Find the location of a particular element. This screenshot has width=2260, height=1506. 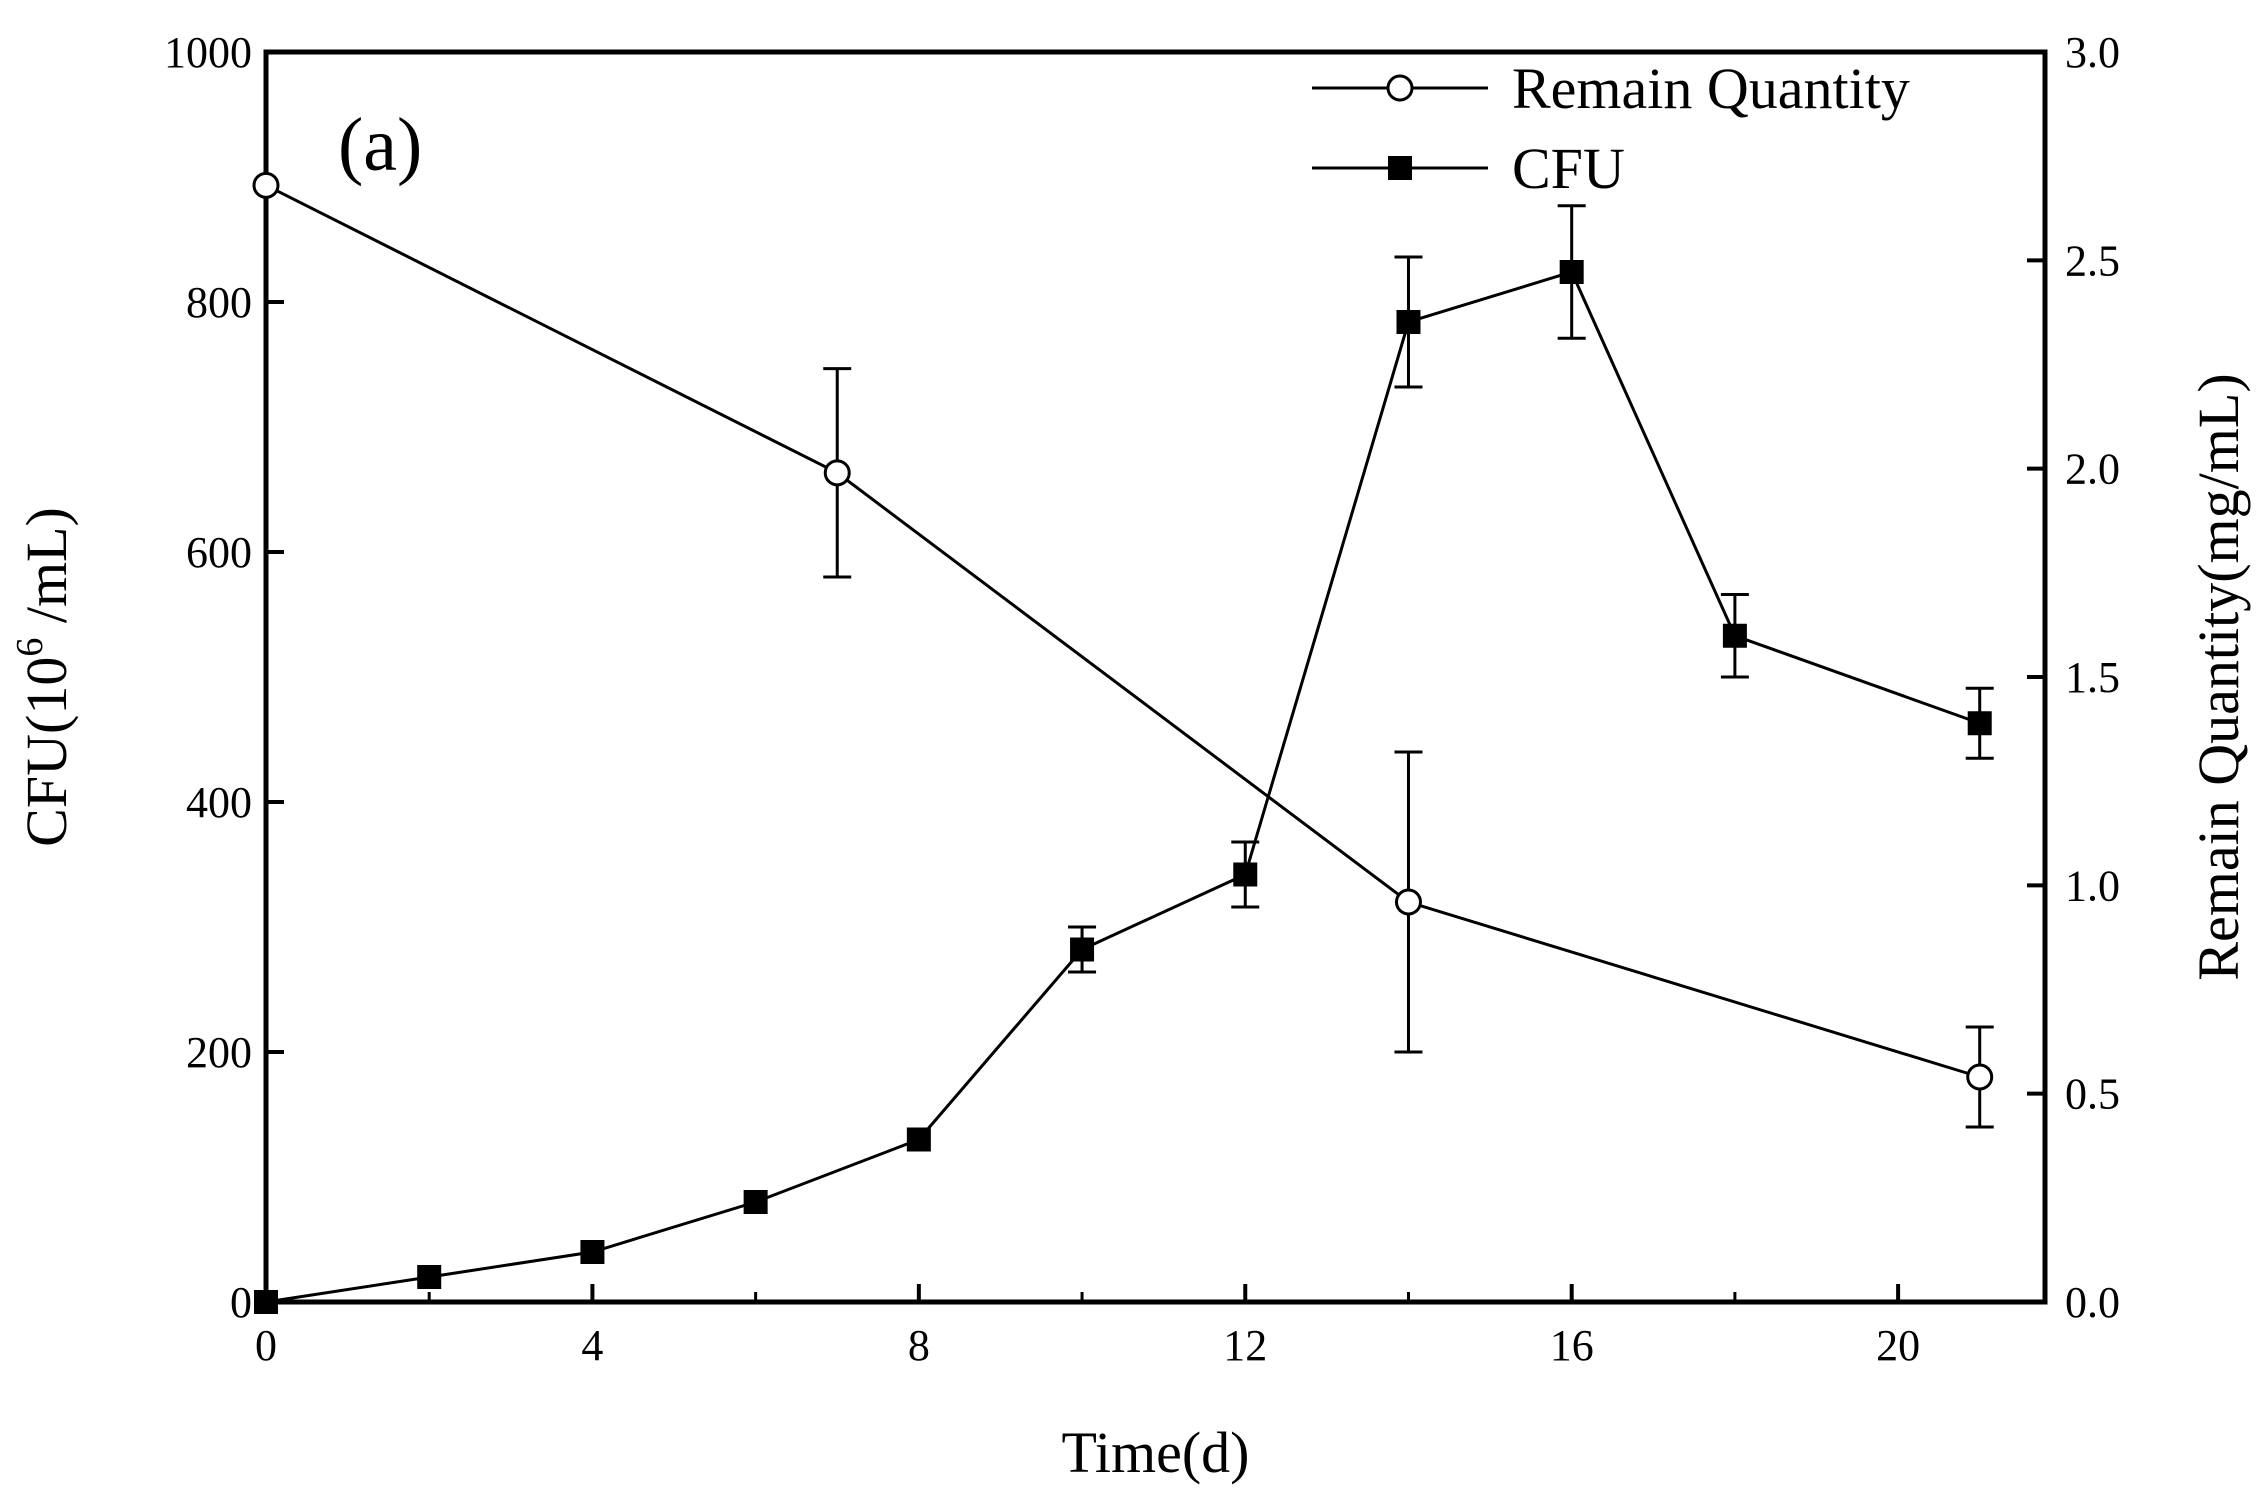

y-left-title-suffix: /mL) is located at coordinates (46, 572).